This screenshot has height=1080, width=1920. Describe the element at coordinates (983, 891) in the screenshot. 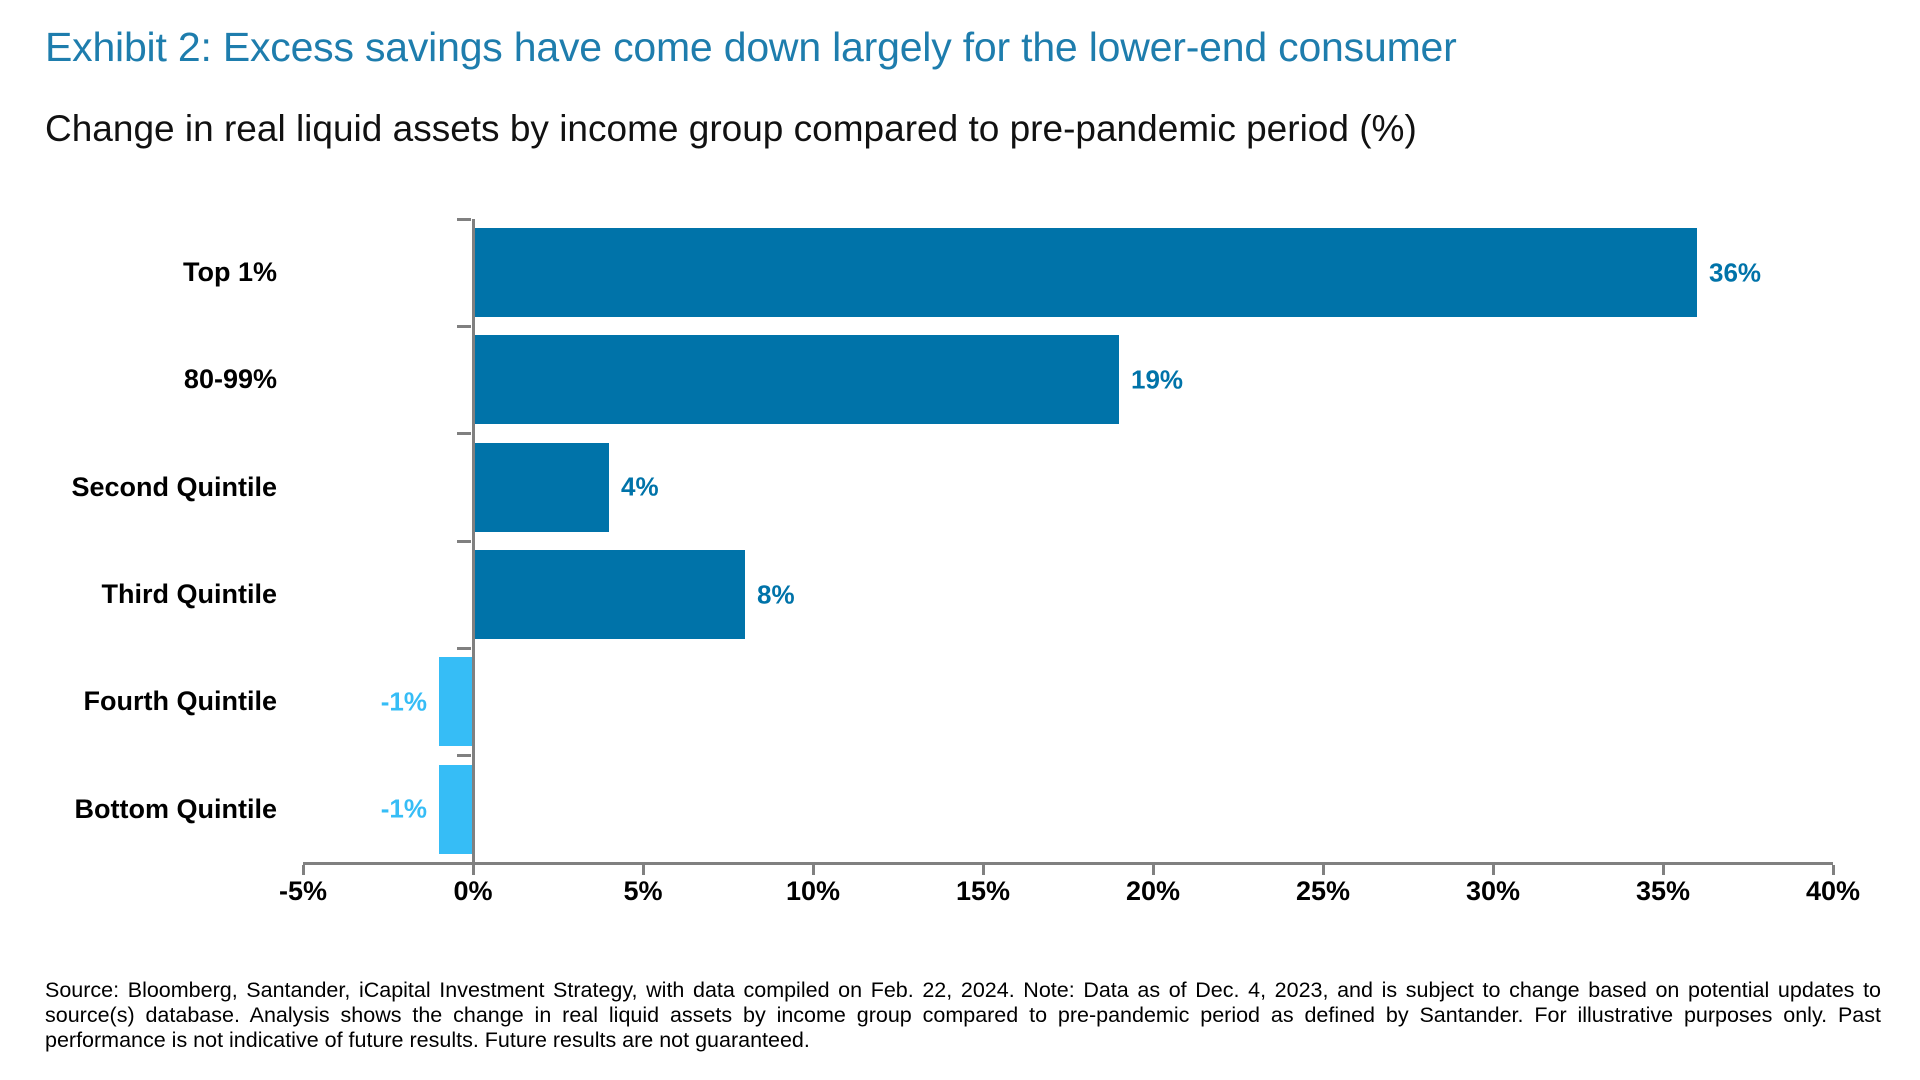

I see `x-axis-tick-label: 15%` at that location.